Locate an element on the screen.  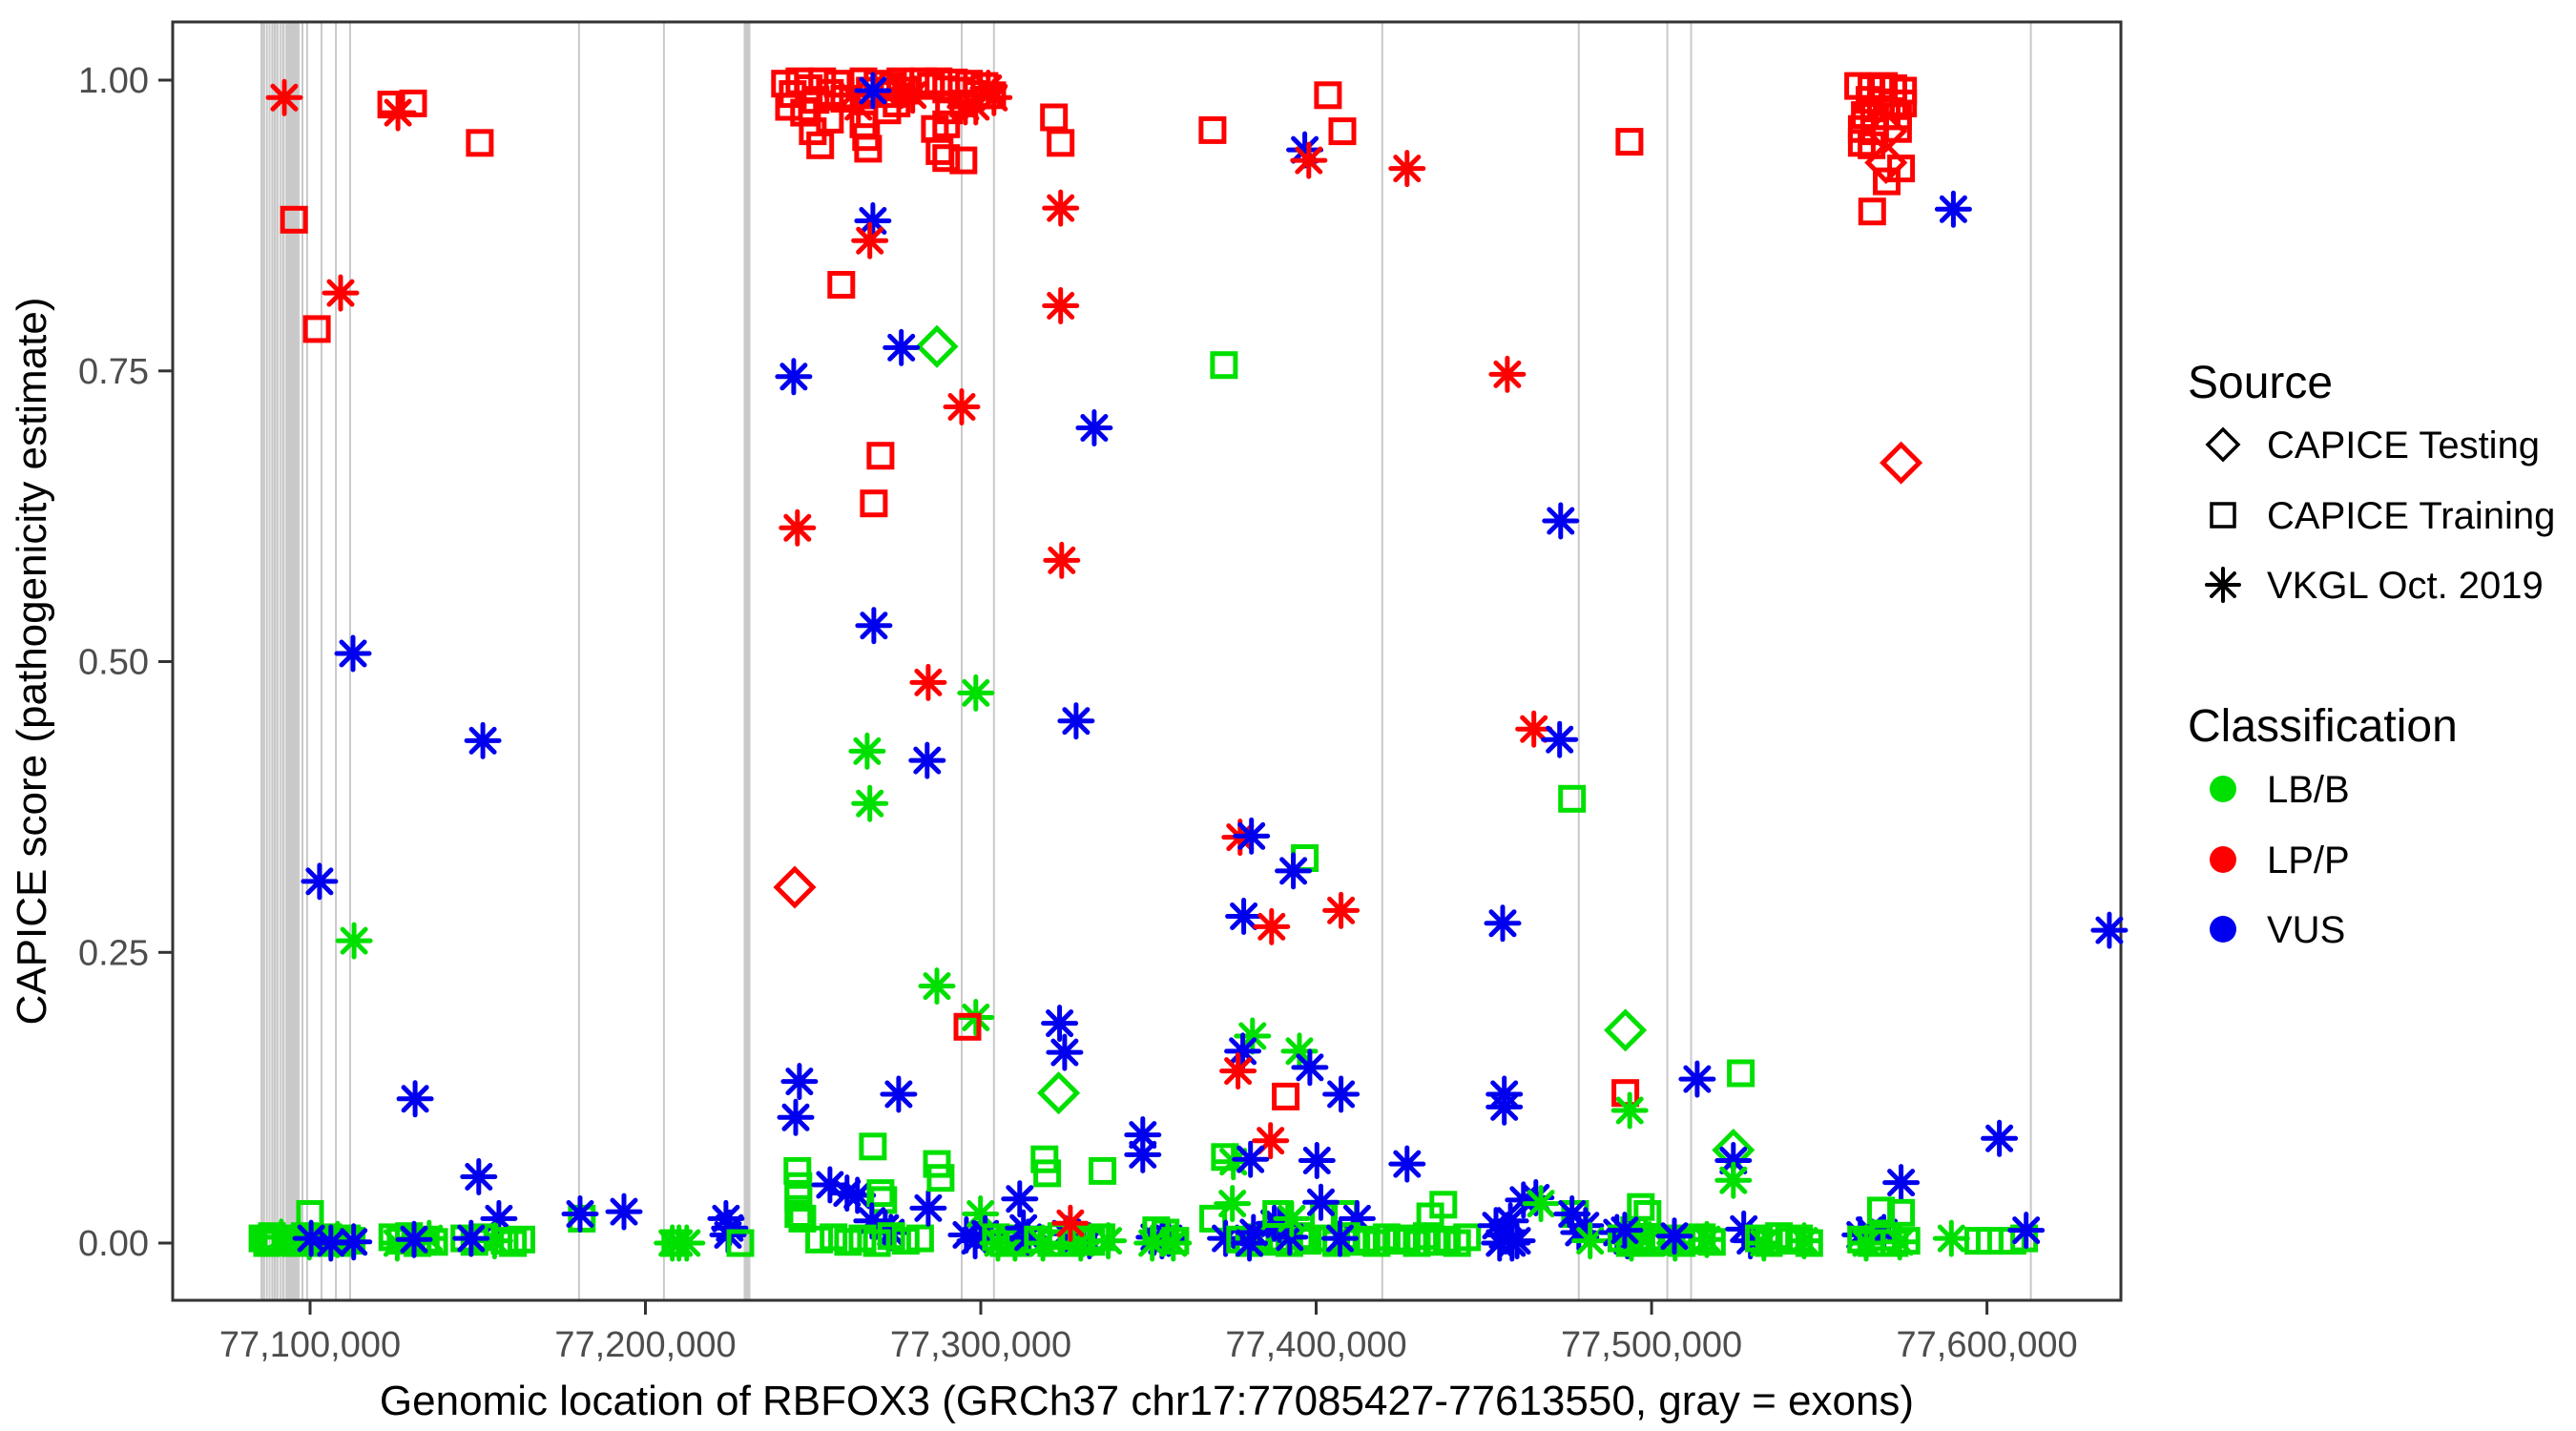
y-tick-label: 0.50 is located at coordinates (113, 663).